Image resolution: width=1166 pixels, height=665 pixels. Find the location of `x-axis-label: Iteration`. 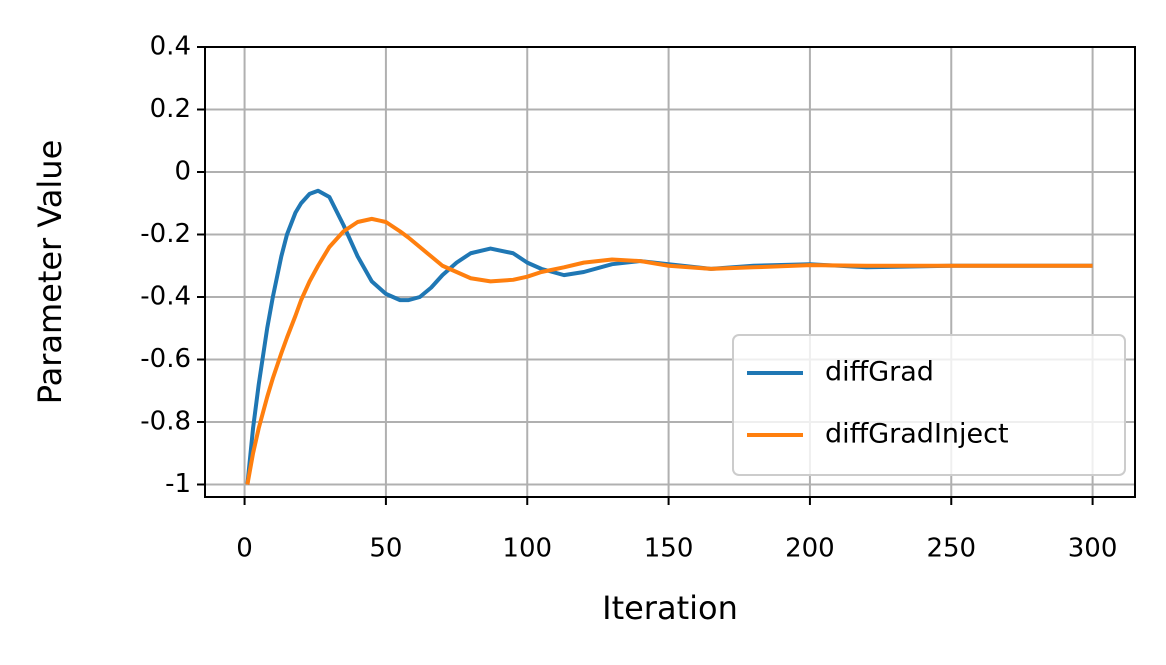

x-axis-label: Iteration is located at coordinates (670, 608).